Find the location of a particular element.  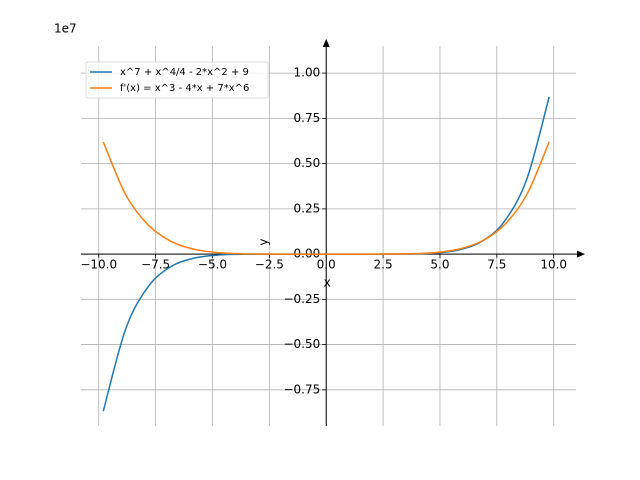

x-axis-label: x is located at coordinates (327, 283).